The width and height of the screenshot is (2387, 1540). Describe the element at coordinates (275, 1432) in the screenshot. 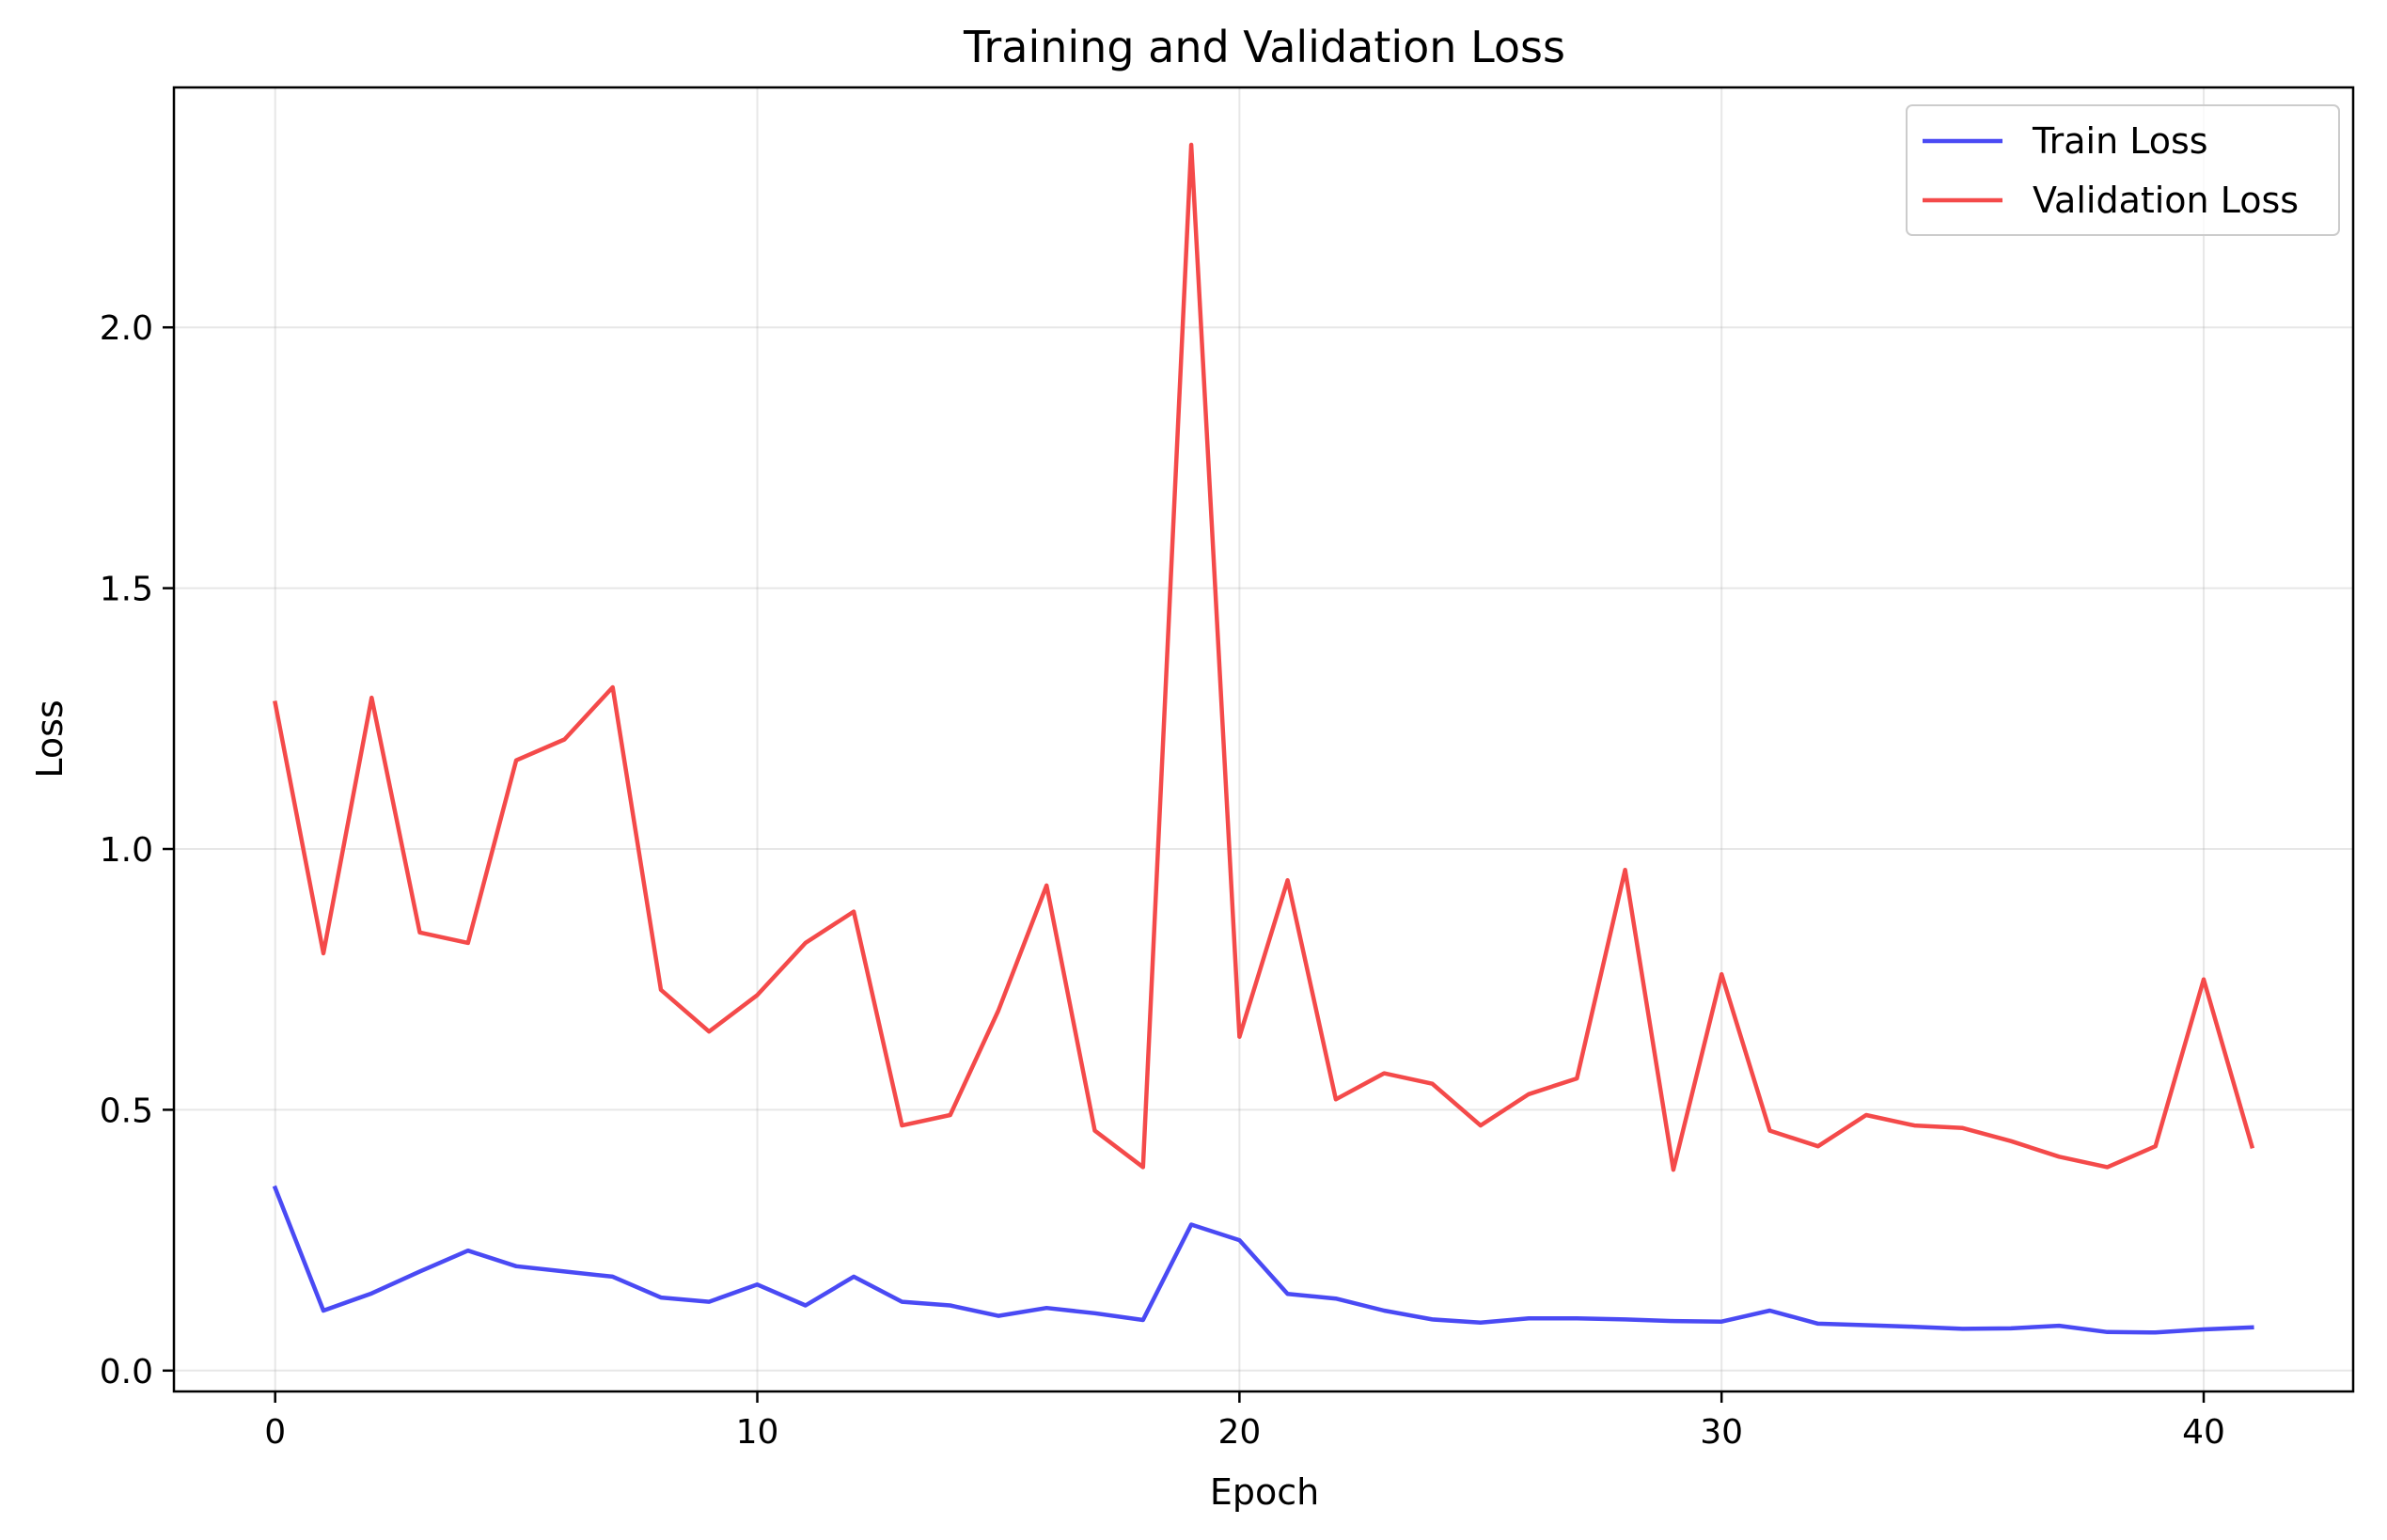

I see `x-tick-label: 0` at that location.